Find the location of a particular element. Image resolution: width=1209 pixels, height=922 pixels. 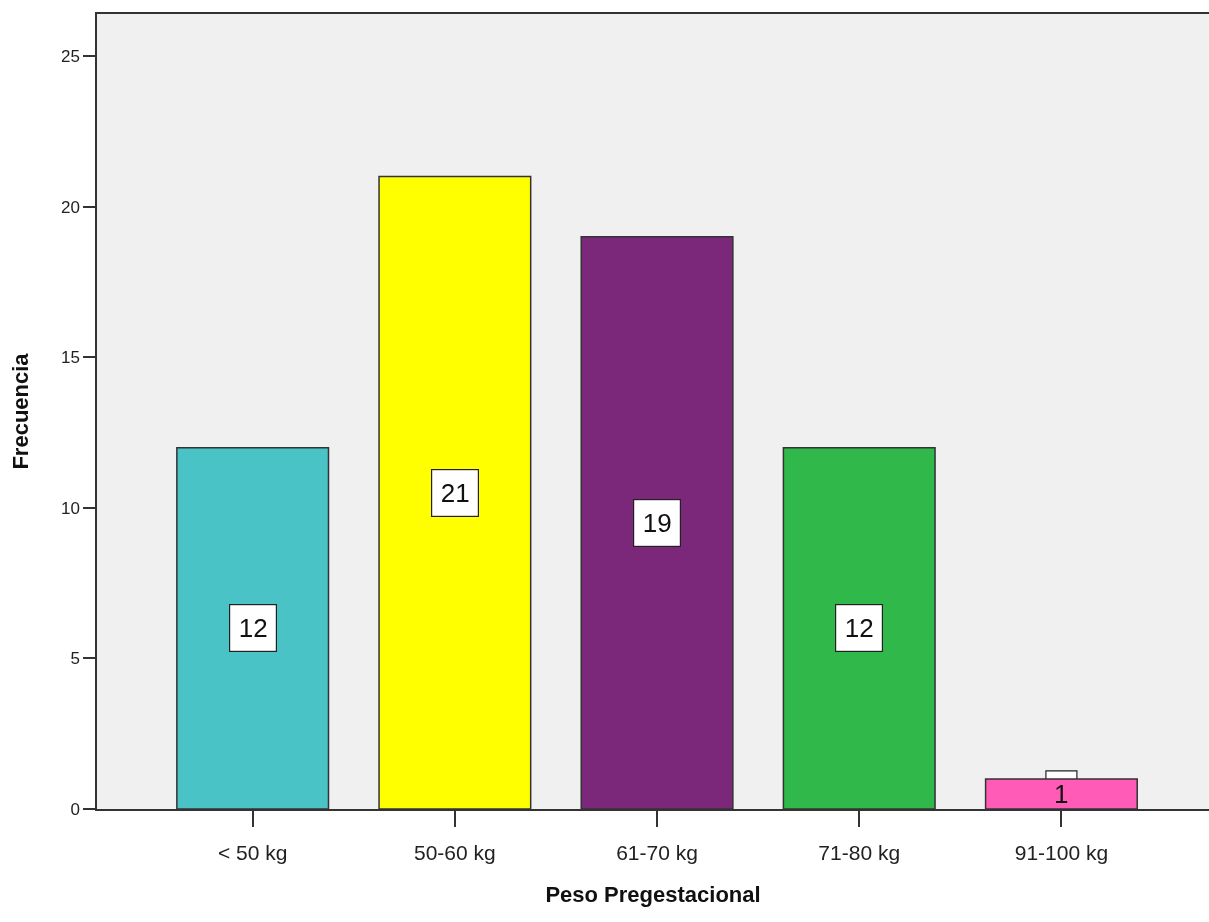

x-axis-title: Peso Pregestacional is located at coordinates (653, 895).